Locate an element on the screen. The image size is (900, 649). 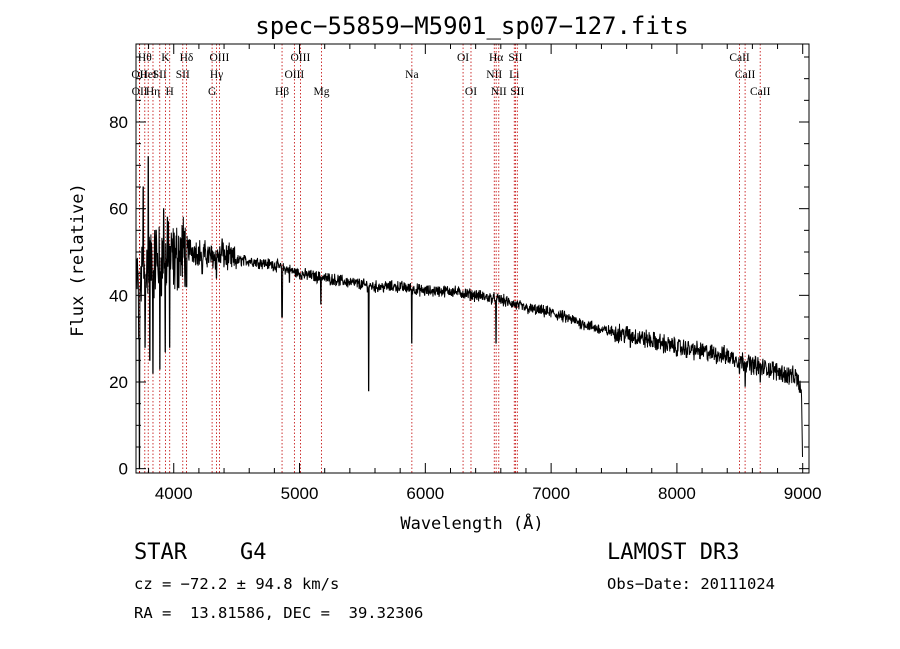
x-axis-label: Wavelength (Å) is located at coordinates (471, 523).